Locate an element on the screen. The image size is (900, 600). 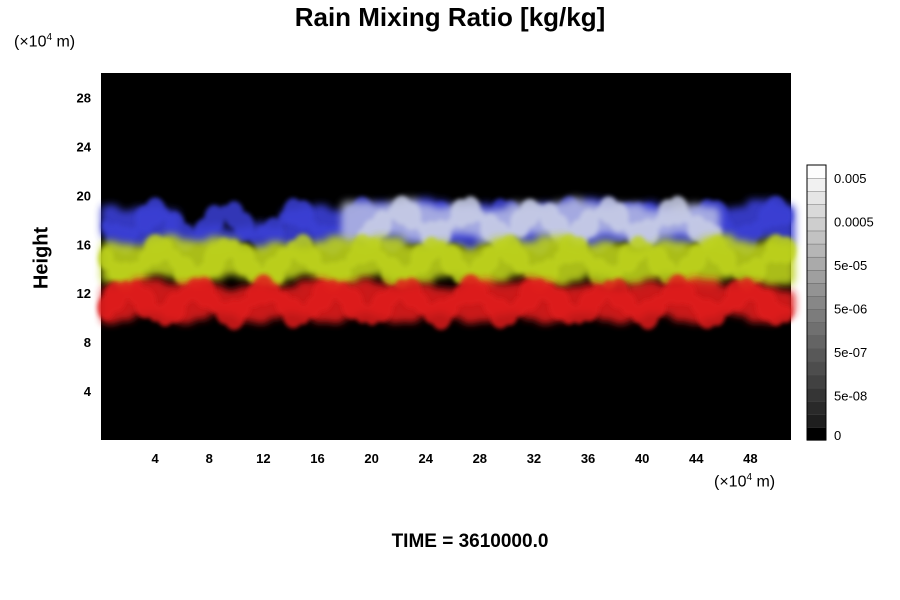
x-tick-label: 8 is located at coordinates (209, 458).